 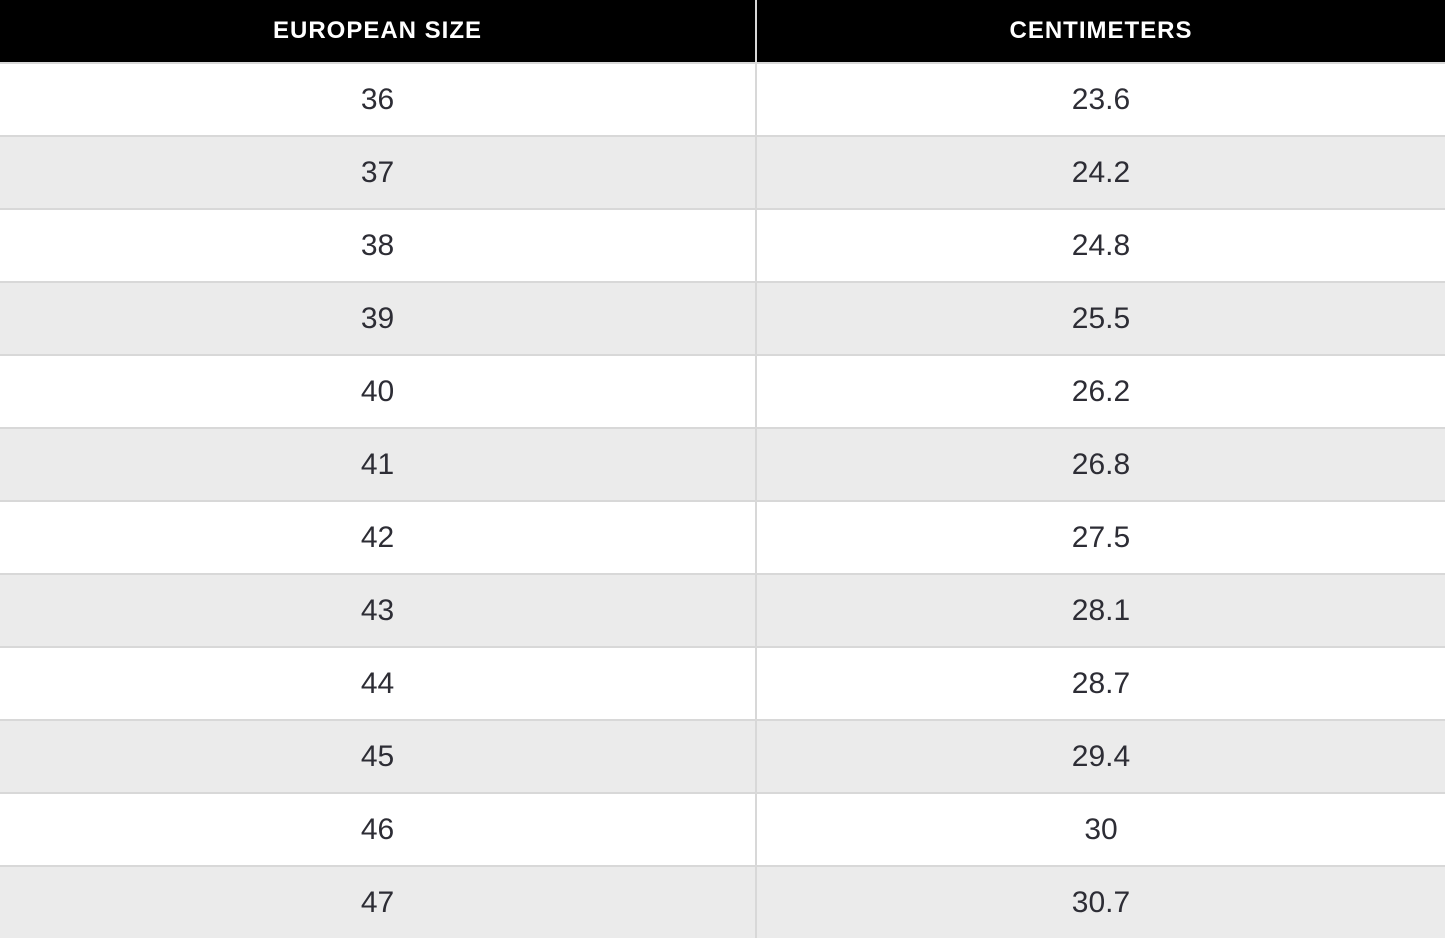 What do you see at coordinates (378, 683) in the screenshot?
I see `european-size-cell: 44` at bounding box center [378, 683].